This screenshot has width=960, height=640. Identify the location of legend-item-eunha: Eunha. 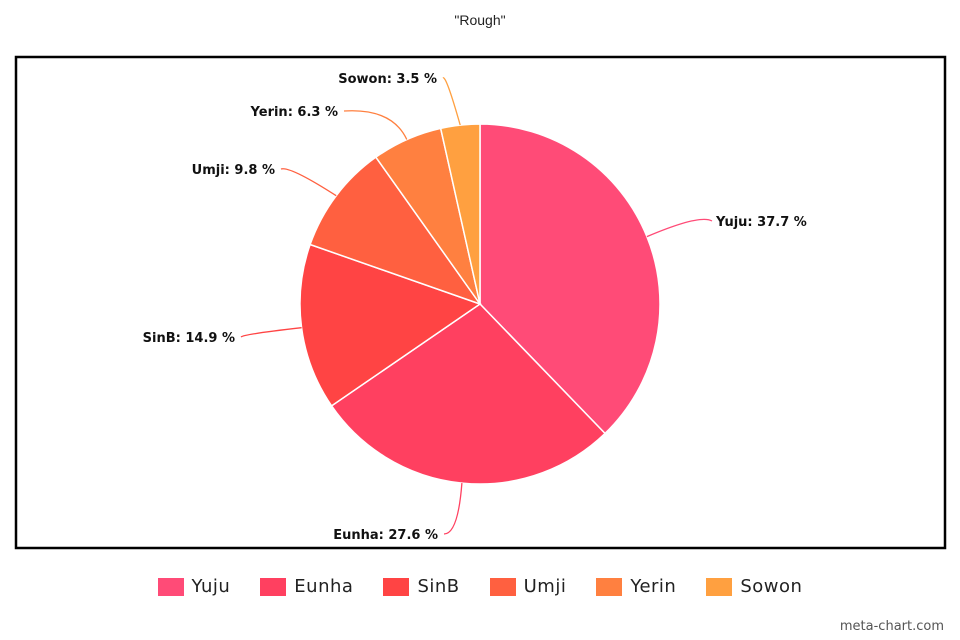
(306, 586).